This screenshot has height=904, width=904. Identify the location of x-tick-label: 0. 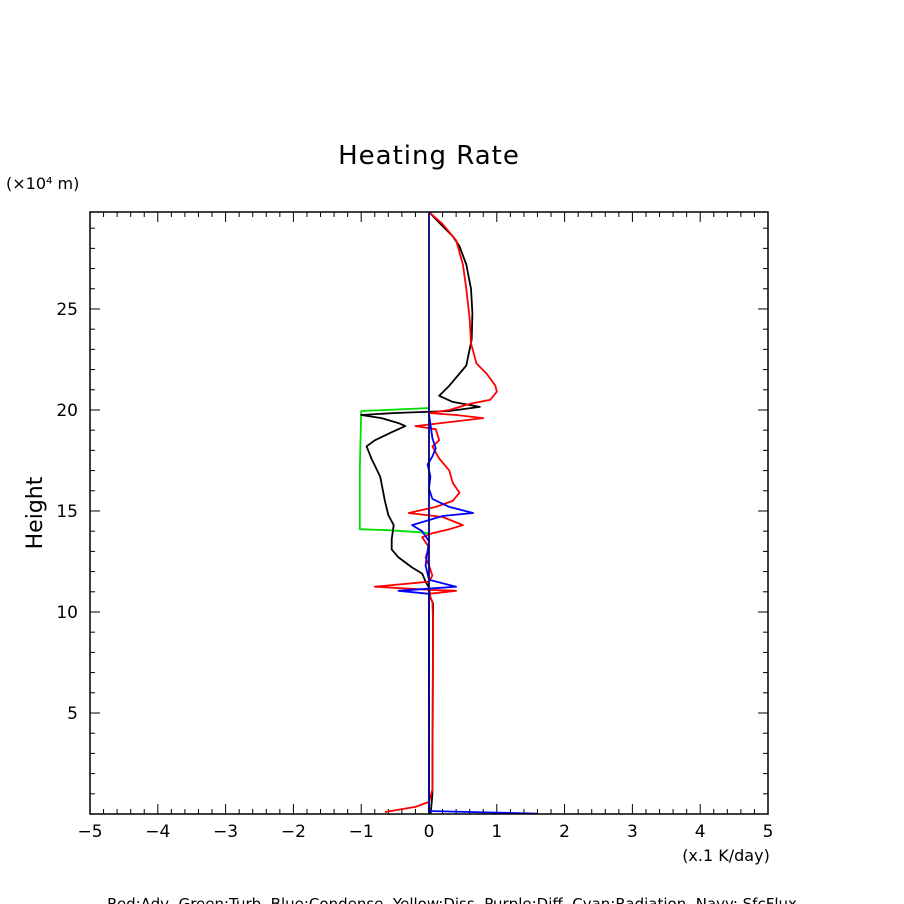
(429, 832).